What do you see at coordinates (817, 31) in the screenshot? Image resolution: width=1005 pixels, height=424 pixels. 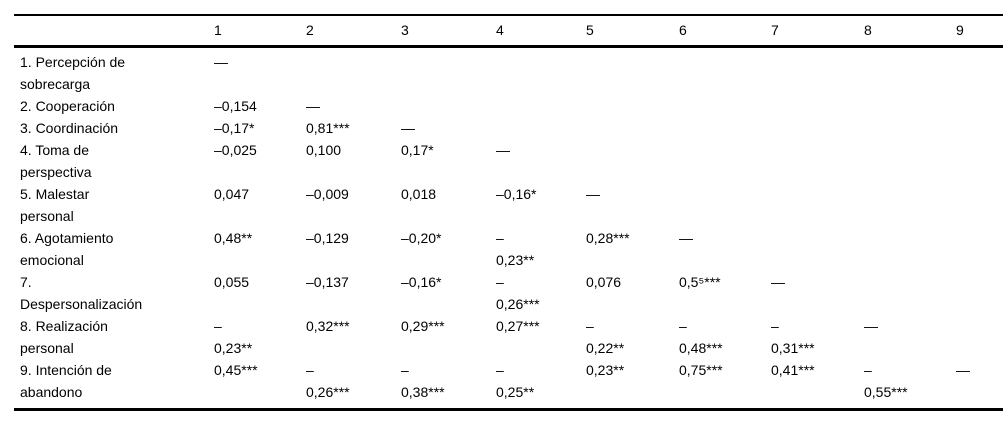 I see `column-header-7: 7` at bounding box center [817, 31].